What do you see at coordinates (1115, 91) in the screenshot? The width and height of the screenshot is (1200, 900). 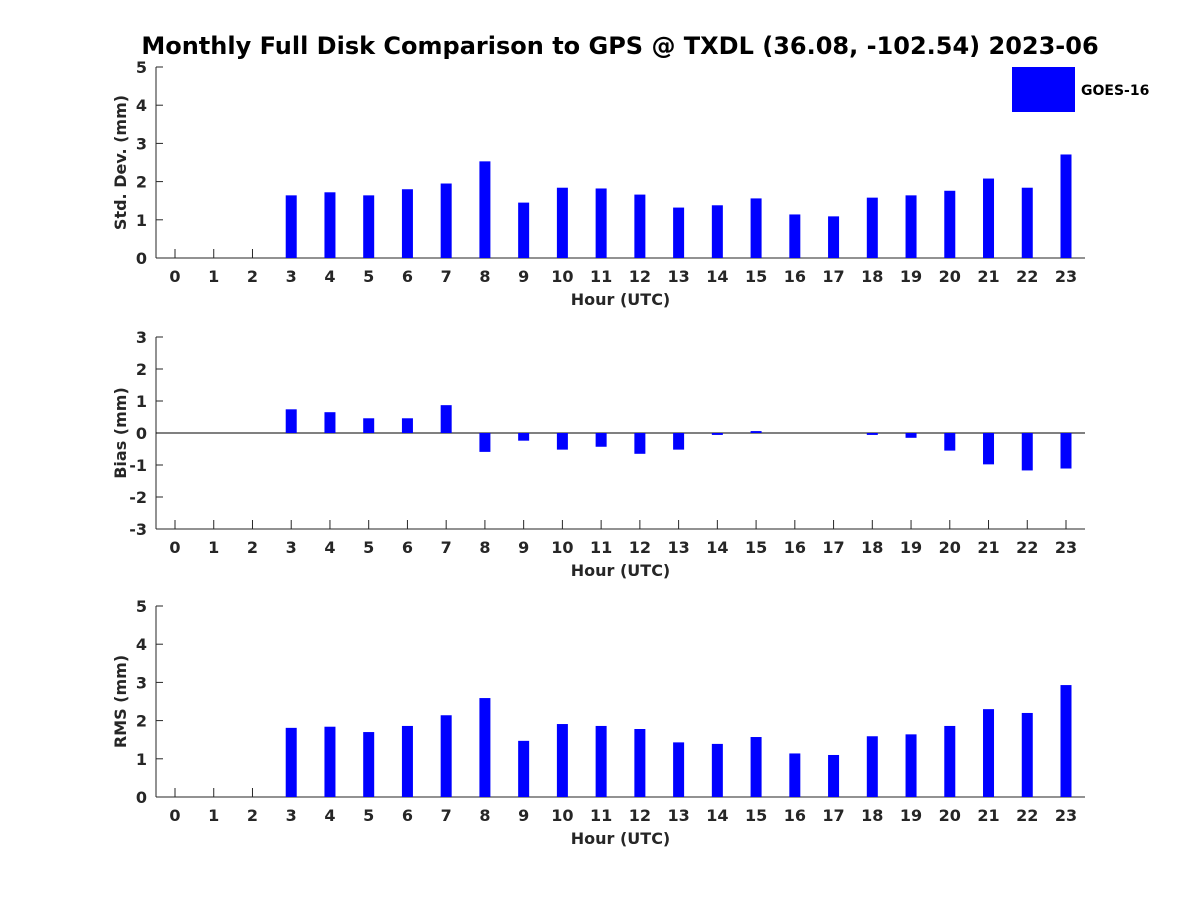 I see `legend-label: GOES-16` at bounding box center [1115, 91].